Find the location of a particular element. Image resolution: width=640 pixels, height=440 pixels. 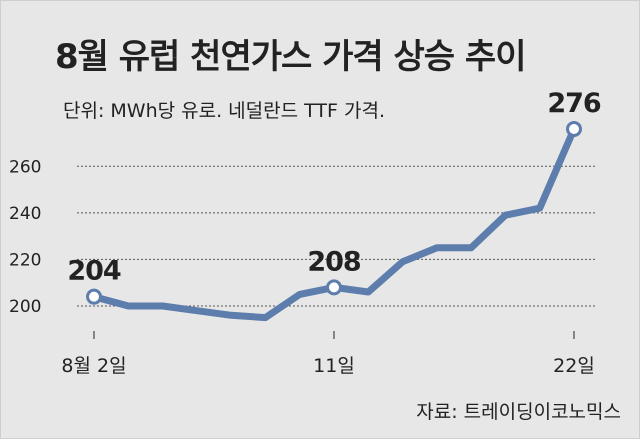

y-tick-label: 260 is located at coordinates (25, 167).